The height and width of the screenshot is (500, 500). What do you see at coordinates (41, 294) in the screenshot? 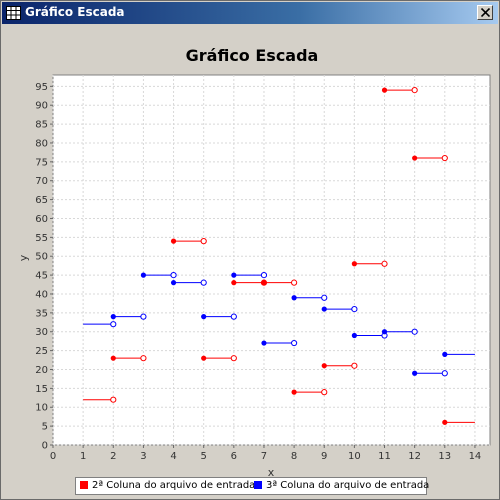
I see `y-tick-label: 40` at bounding box center [41, 294].